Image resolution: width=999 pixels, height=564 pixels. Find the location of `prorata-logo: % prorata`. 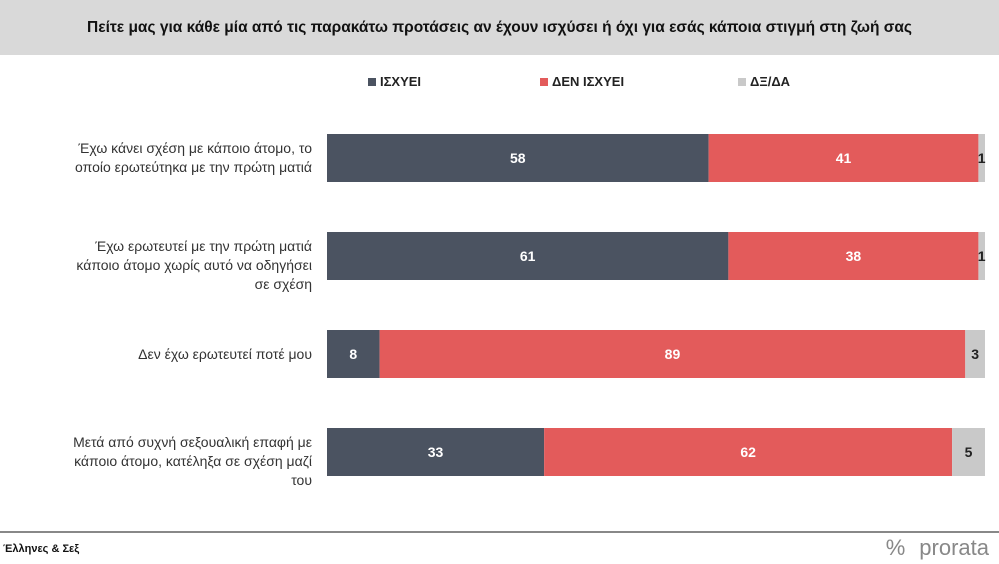

prorata-logo: % prorata is located at coordinates (937, 548).